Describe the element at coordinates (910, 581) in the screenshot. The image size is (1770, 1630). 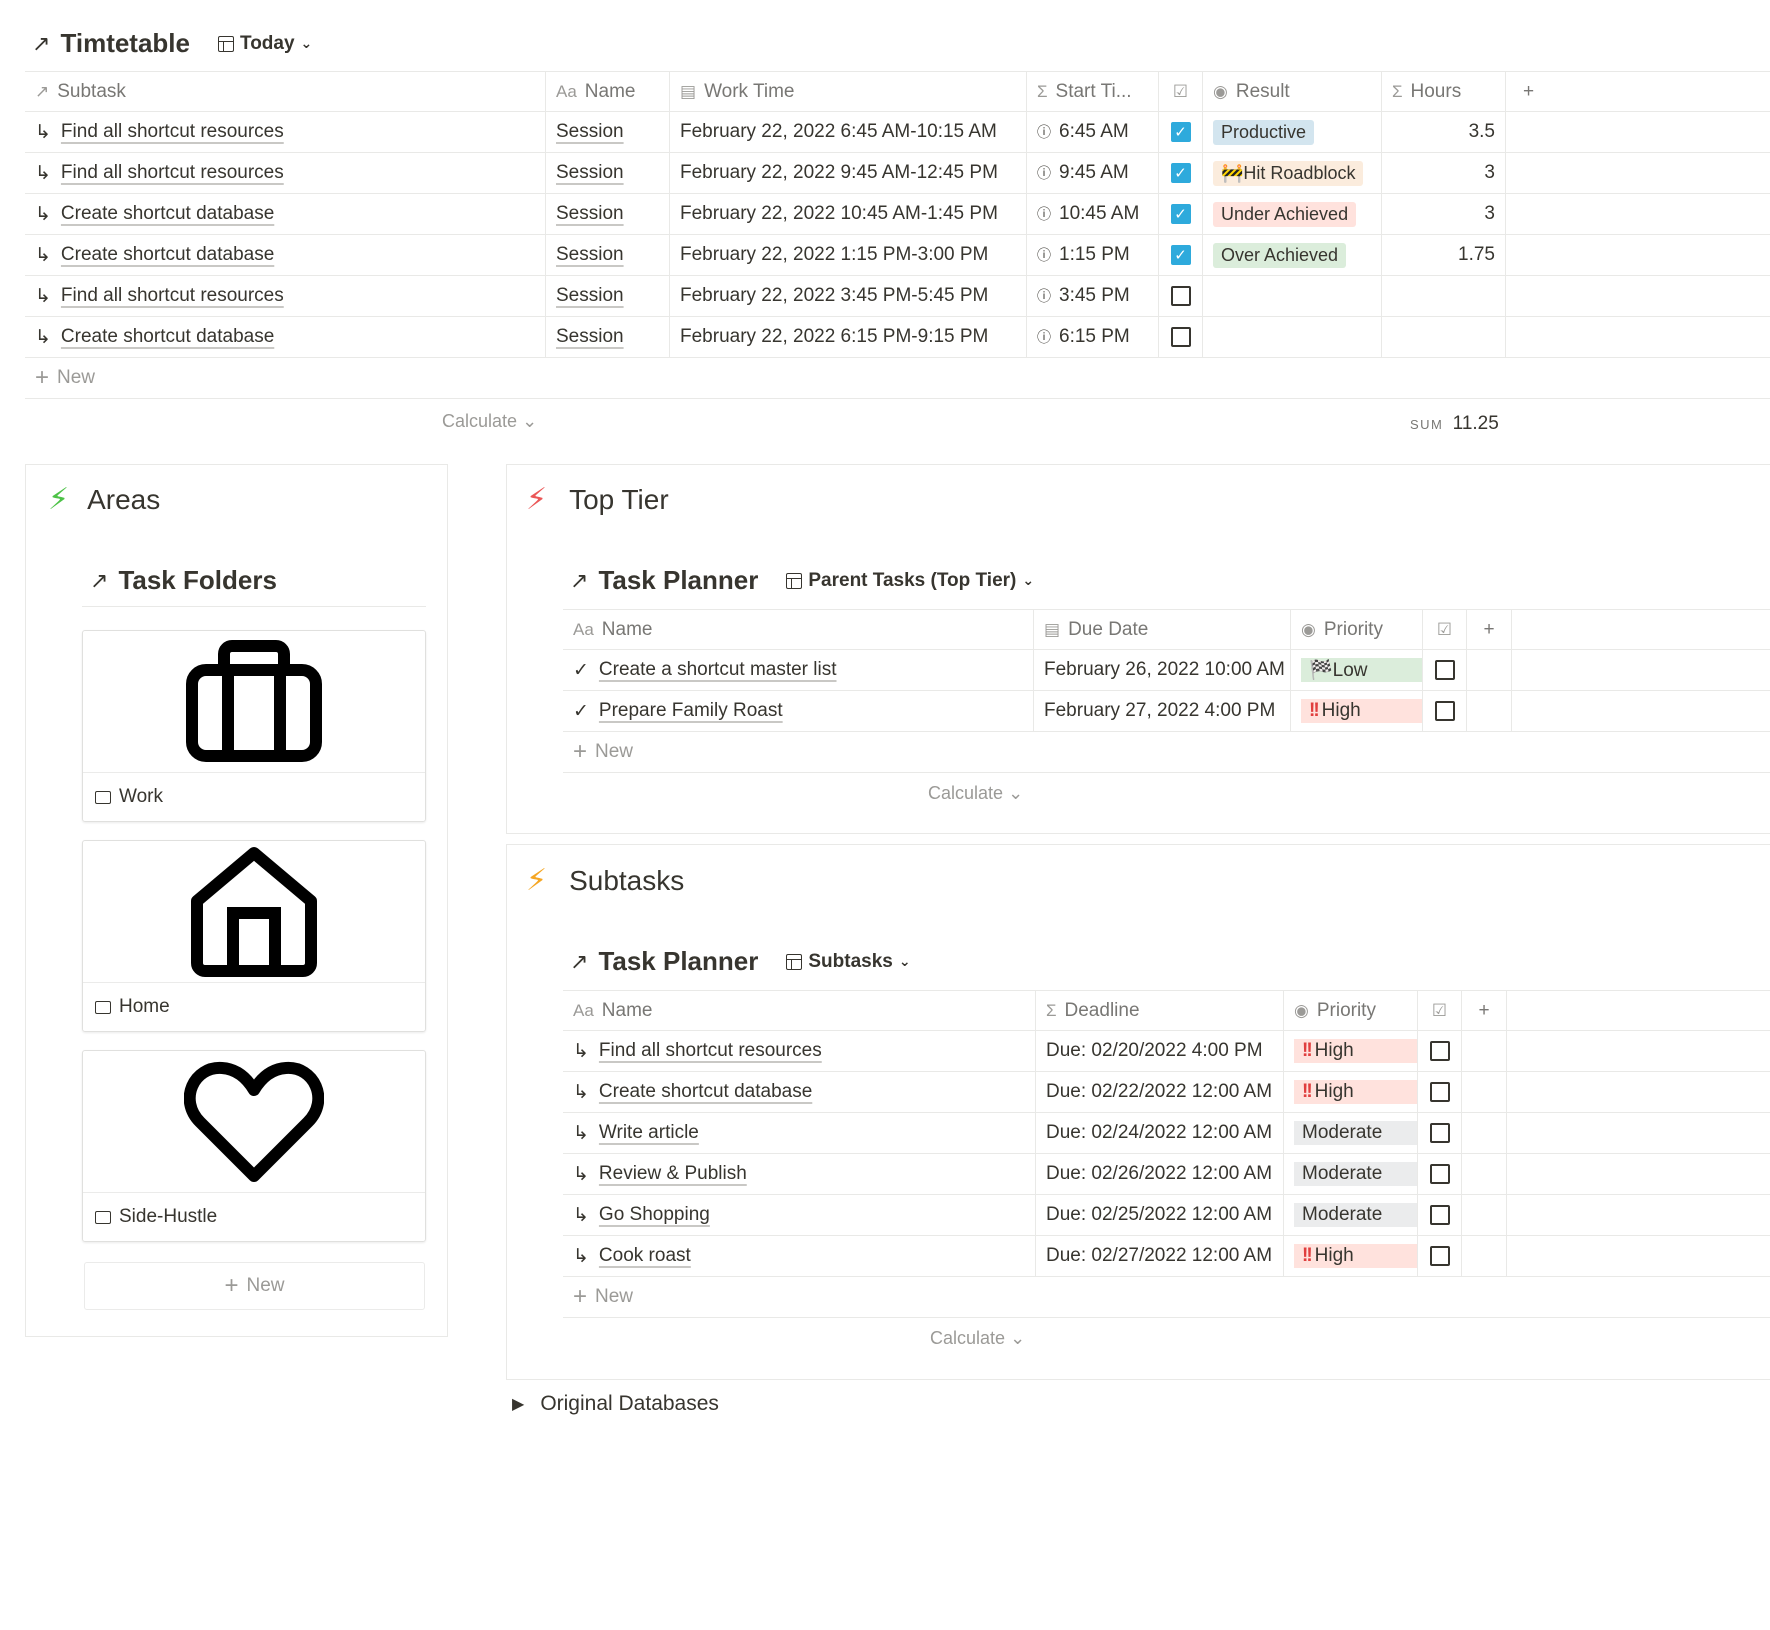
I see `view-switcher: Parent Tasks (Top Tier) ⌄` at that location.